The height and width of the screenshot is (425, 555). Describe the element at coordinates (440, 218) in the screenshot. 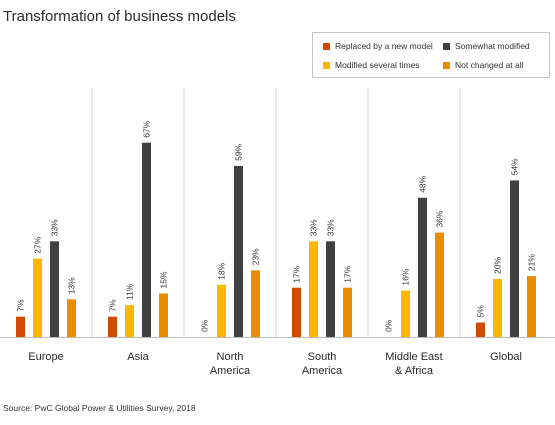

I see `data-label: 36%` at that location.